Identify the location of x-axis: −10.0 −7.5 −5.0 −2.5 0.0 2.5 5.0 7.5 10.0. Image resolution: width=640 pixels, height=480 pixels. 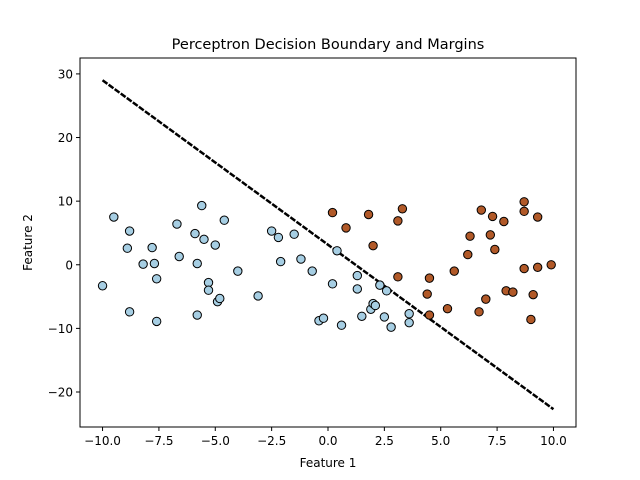
(325, 437).